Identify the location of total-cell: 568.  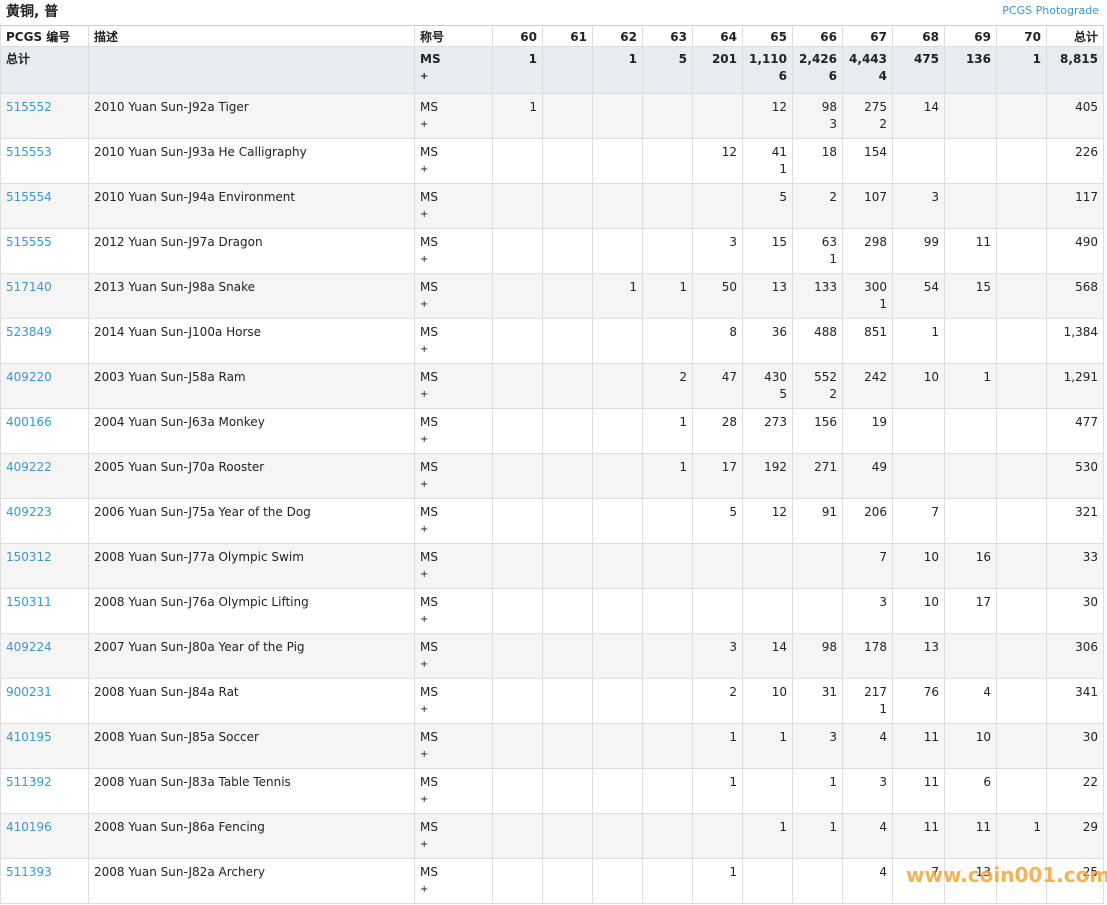
(1075, 296).